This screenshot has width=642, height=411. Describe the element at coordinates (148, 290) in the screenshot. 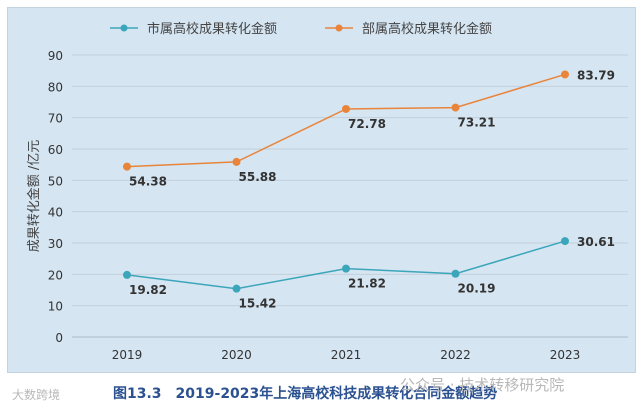

I see `data-label: 19.82` at that location.